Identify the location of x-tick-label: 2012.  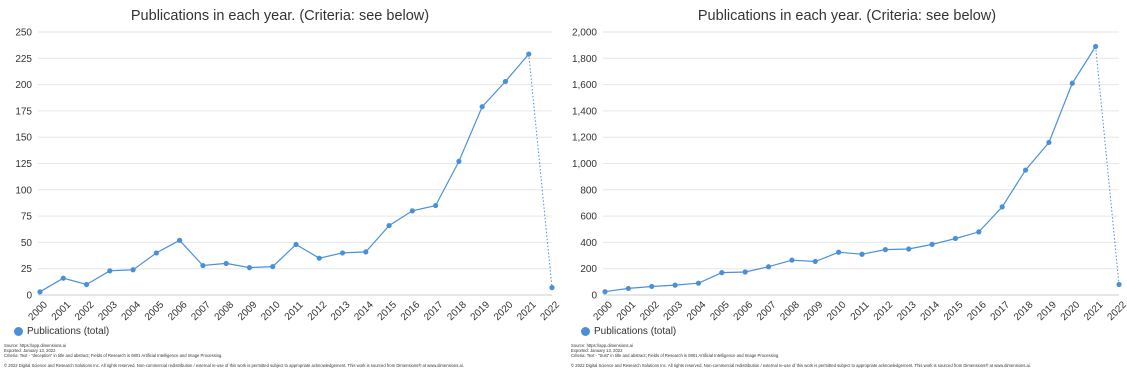
(884, 311).